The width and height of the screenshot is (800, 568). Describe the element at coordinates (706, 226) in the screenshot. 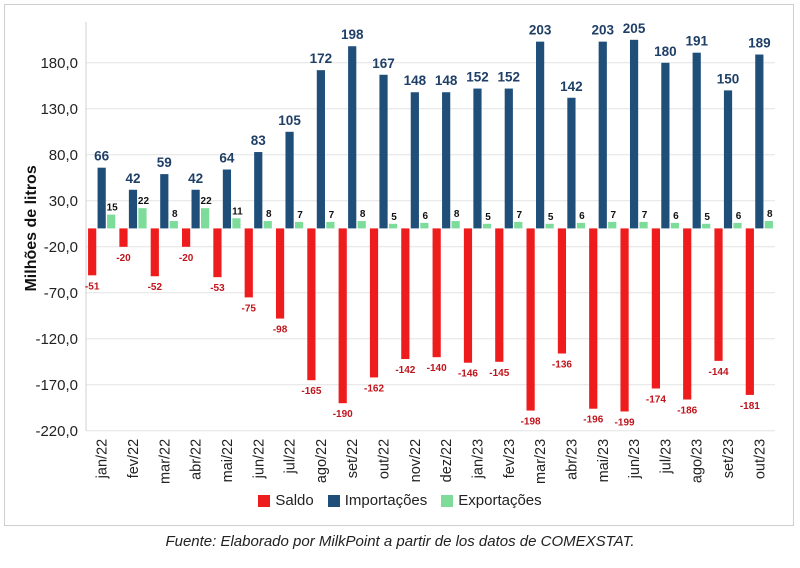

I see `bar-exportações-ago-23` at that location.